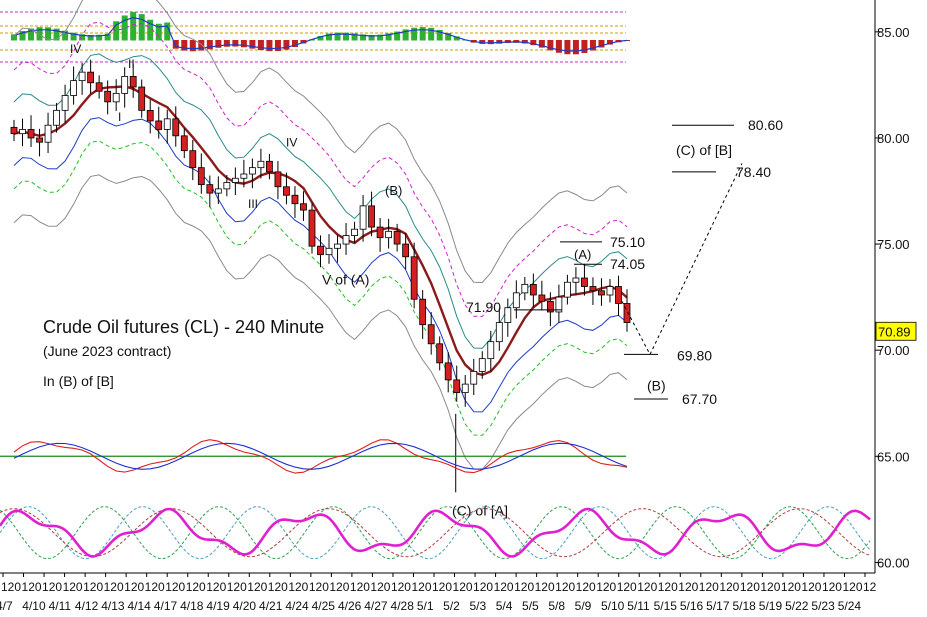 Image resolution: width=927 pixels, height=617 pixels. What do you see at coordinates (893, 562) in the screenshot?
I see `y-tick-label: 60.00` at bounding box center [893, 562].